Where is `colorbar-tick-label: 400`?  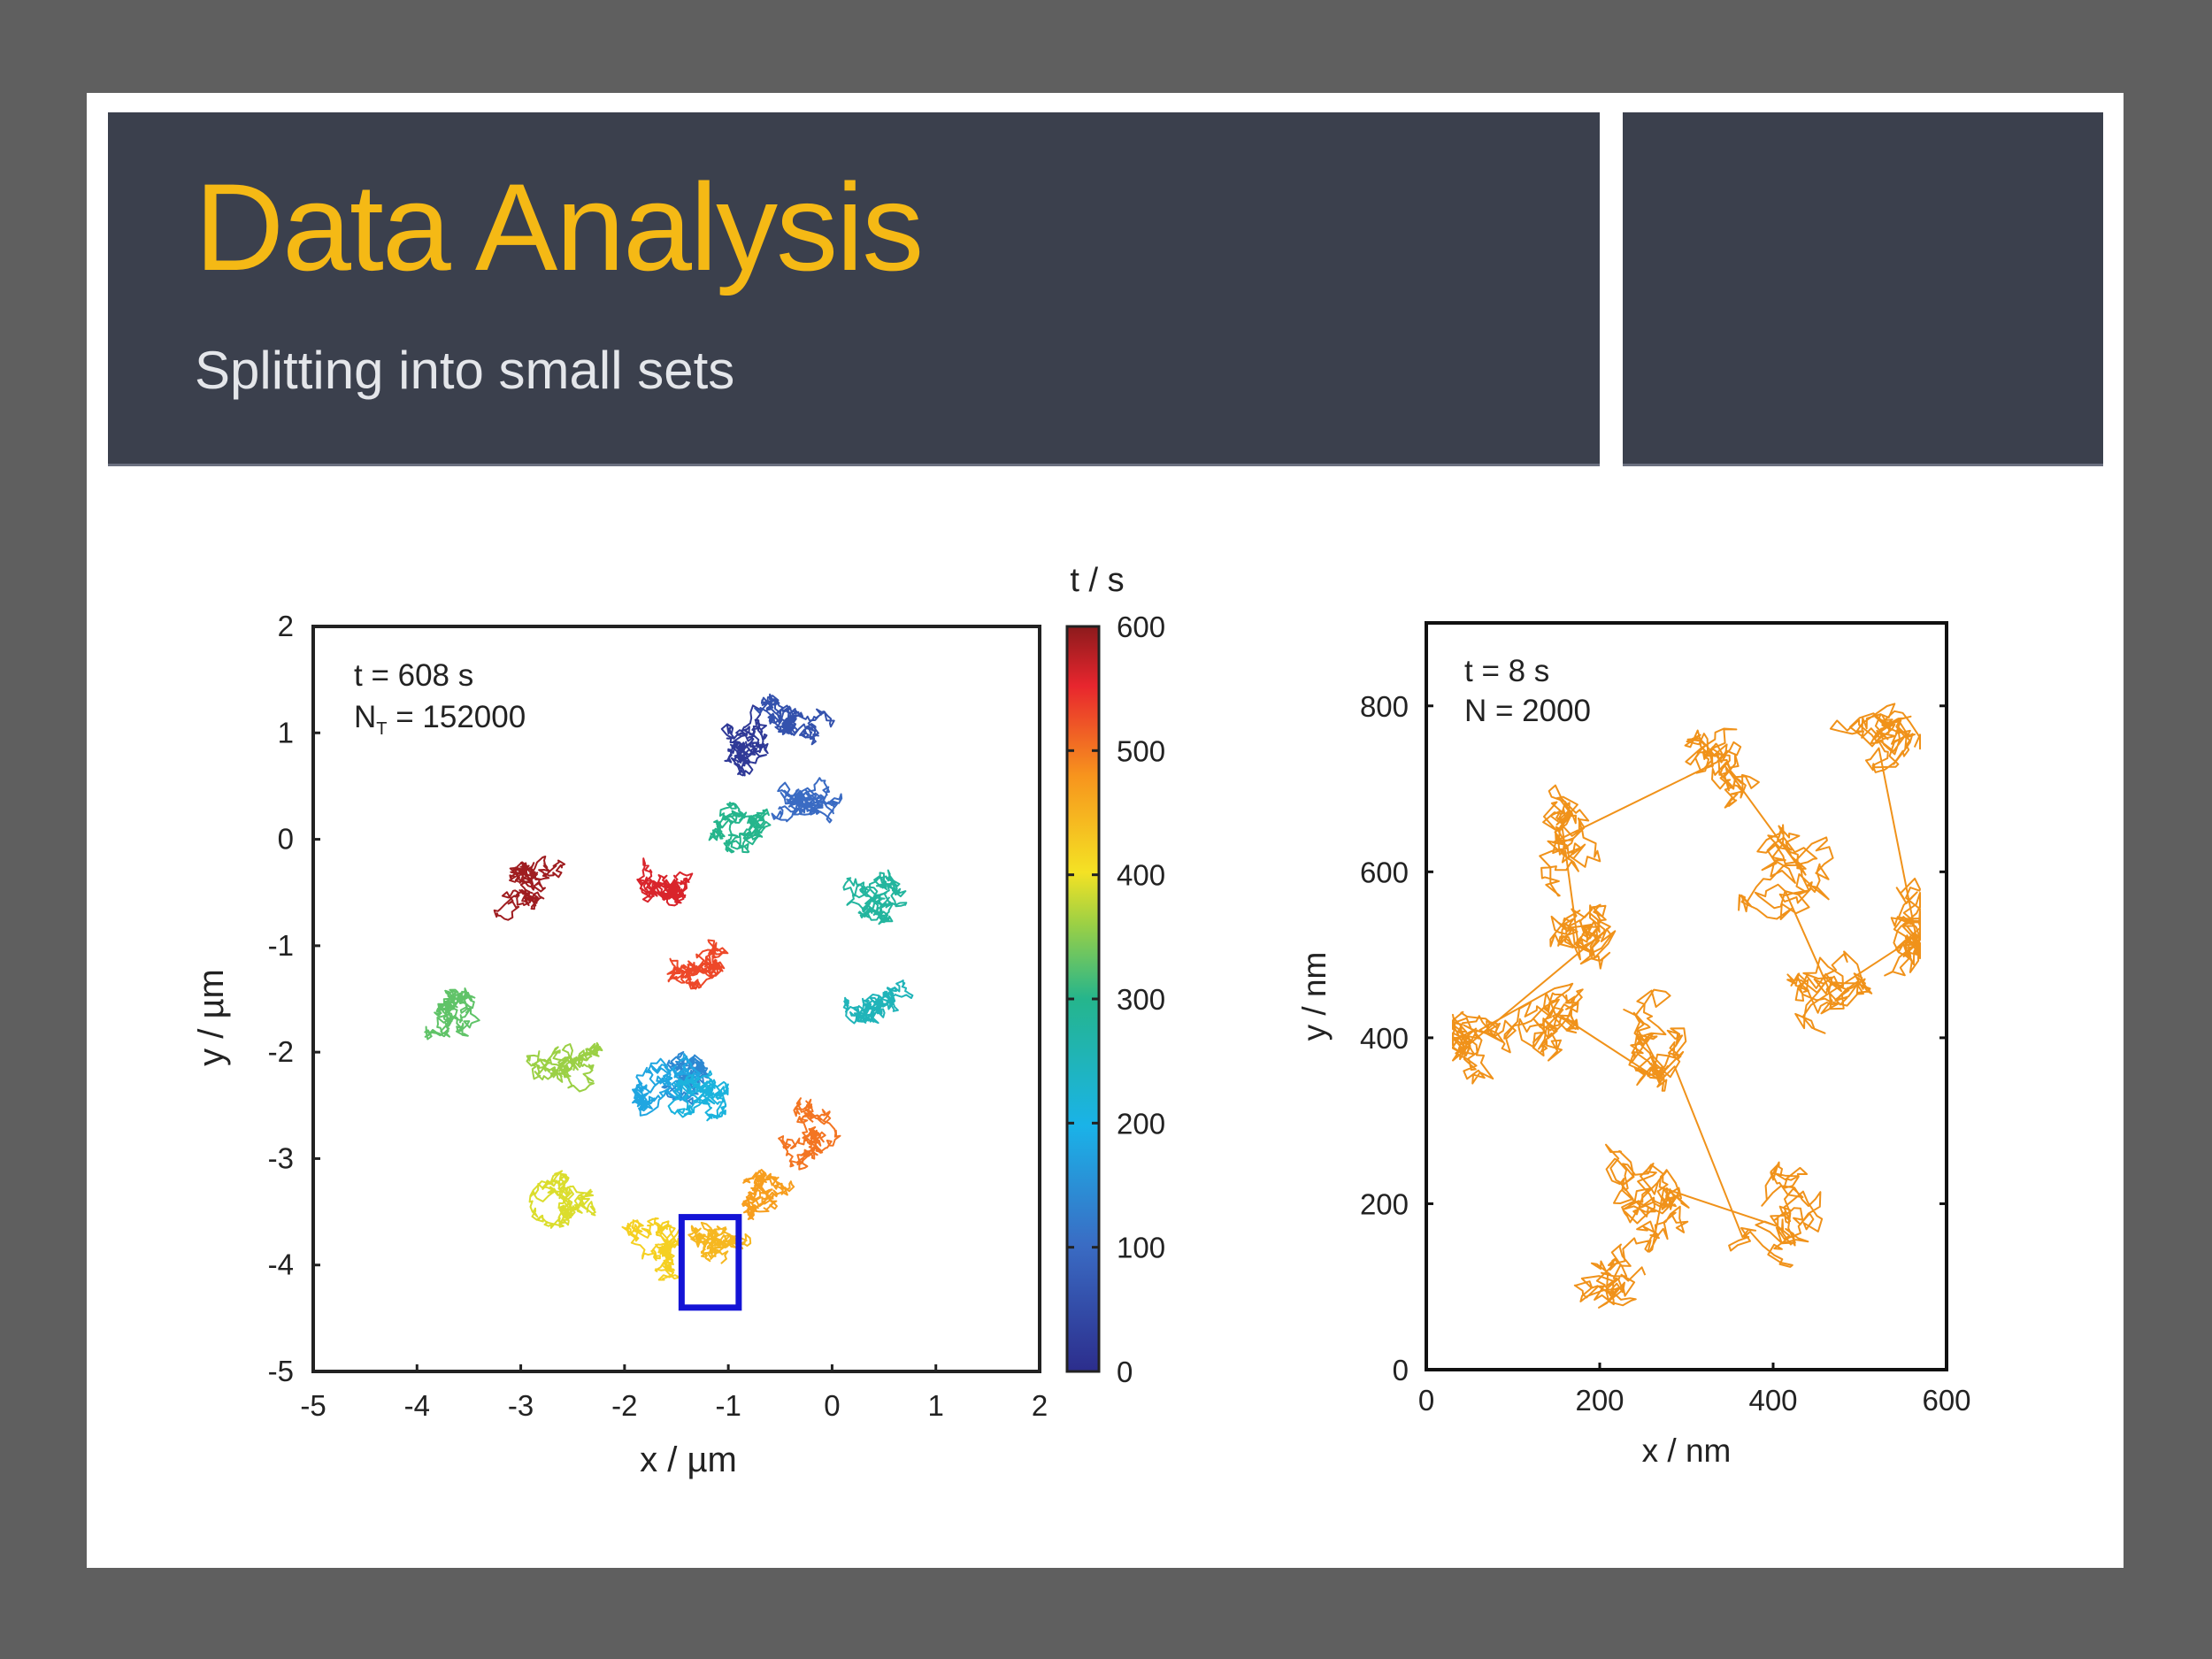
colorbar-tick-label: 400 is located at coordinates (1141, 876).